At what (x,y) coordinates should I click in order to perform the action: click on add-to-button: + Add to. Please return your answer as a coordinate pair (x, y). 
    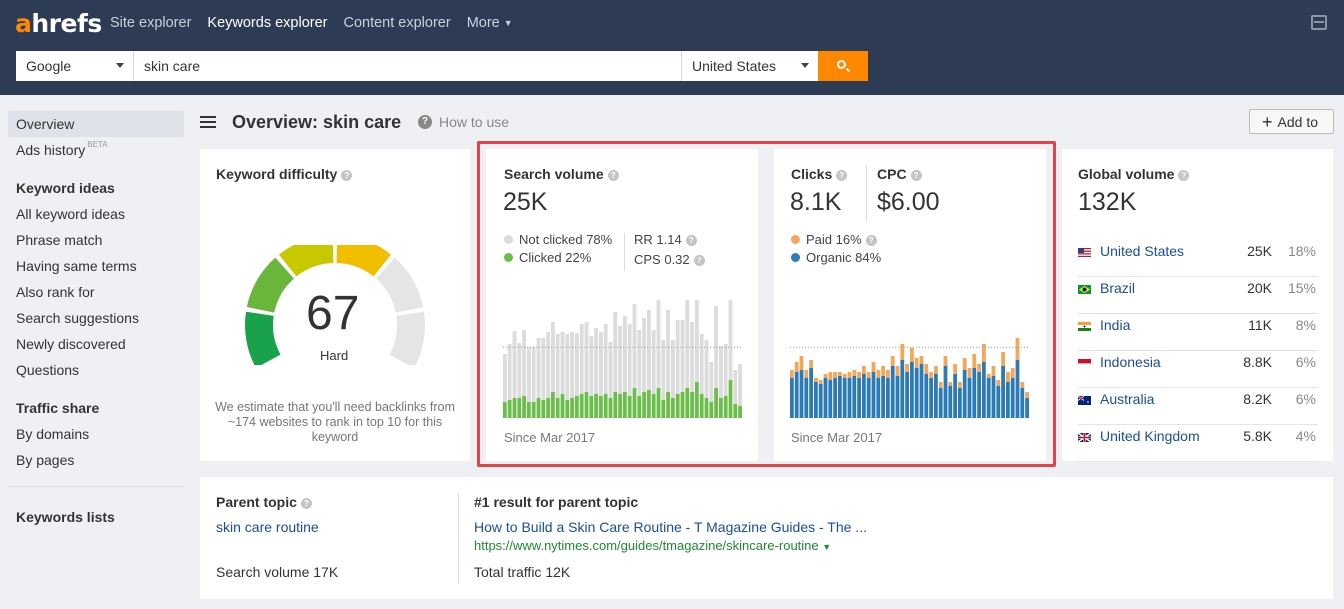
    Looking at the image, I should click on (1291, 121).